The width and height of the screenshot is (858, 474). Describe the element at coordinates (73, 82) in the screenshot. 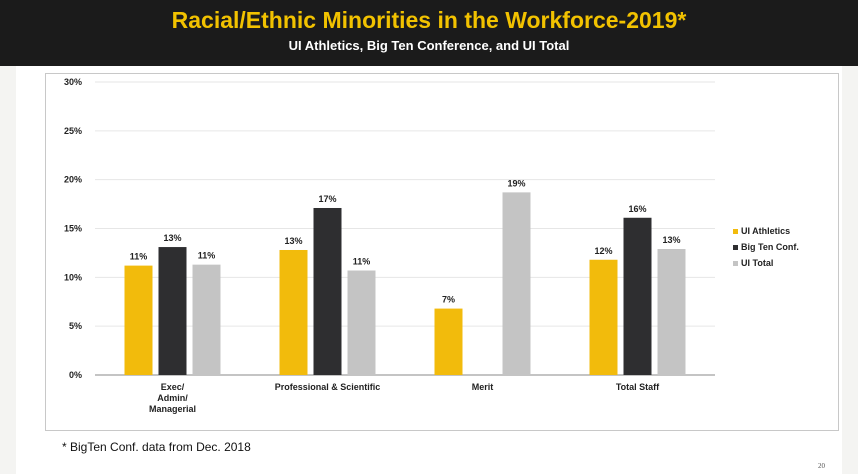

I see `y-tick-label: 30%` at that location.